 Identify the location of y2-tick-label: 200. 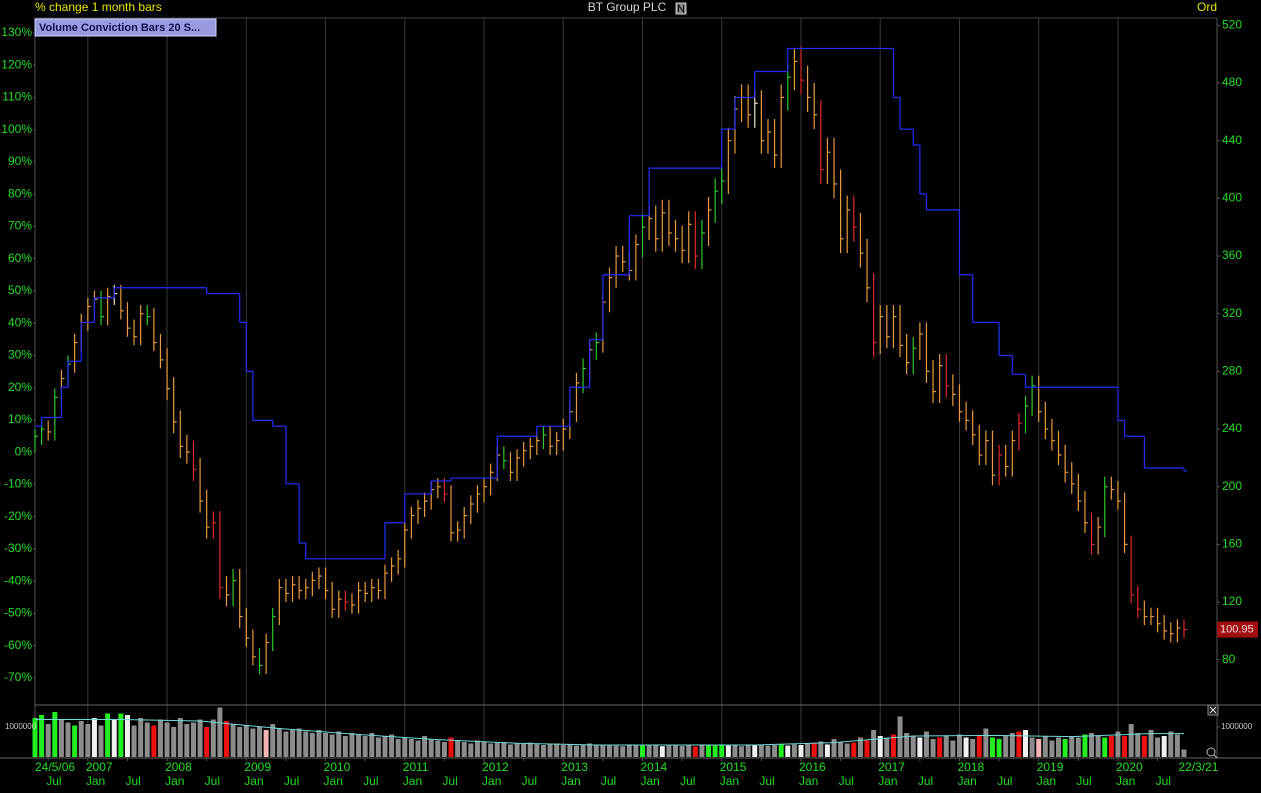
(1232, 486).